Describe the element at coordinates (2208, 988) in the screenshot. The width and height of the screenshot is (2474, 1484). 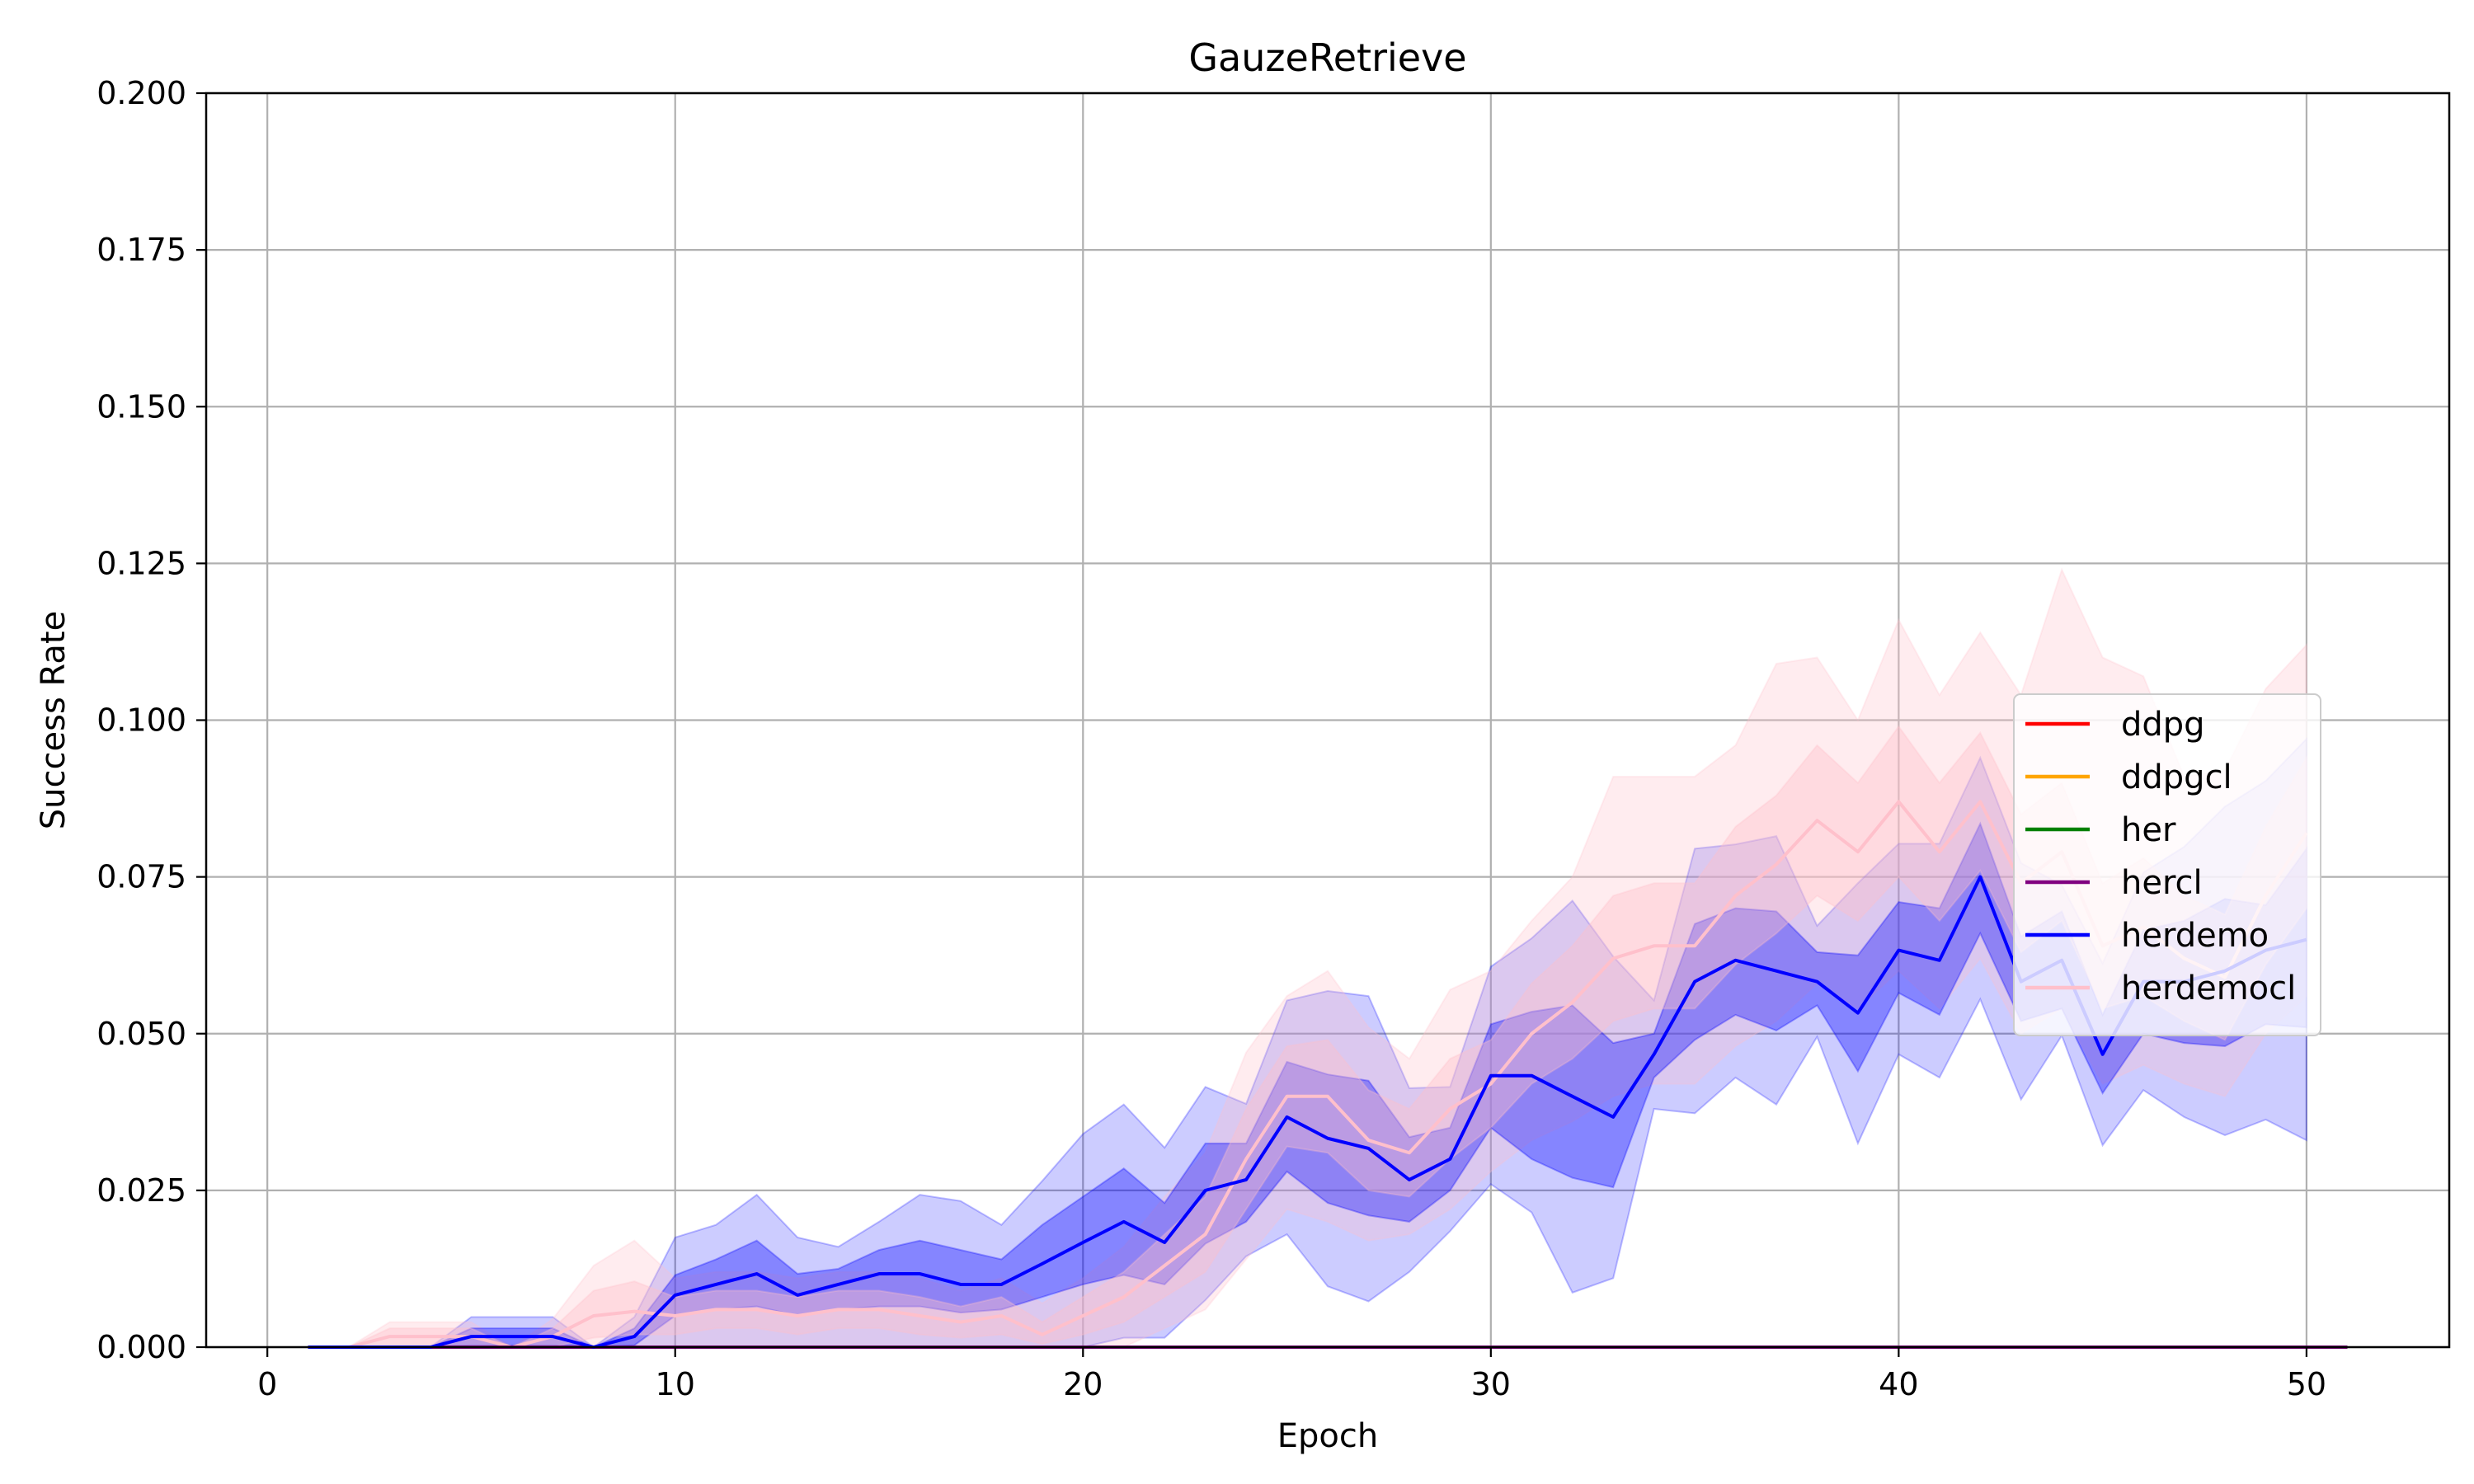
I see `legend-label-herdemocl: herdemocl` at that location.